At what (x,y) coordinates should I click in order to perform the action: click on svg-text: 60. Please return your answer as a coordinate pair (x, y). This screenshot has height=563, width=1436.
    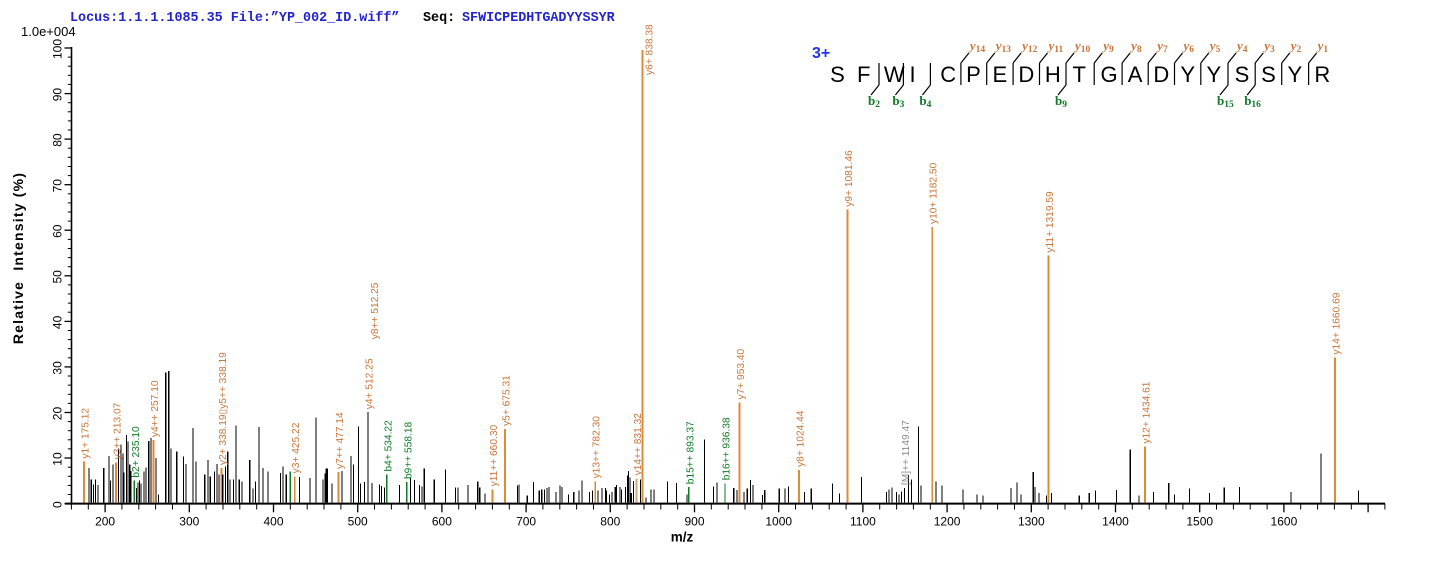
    Looking at the image, I should click on (58, 231).